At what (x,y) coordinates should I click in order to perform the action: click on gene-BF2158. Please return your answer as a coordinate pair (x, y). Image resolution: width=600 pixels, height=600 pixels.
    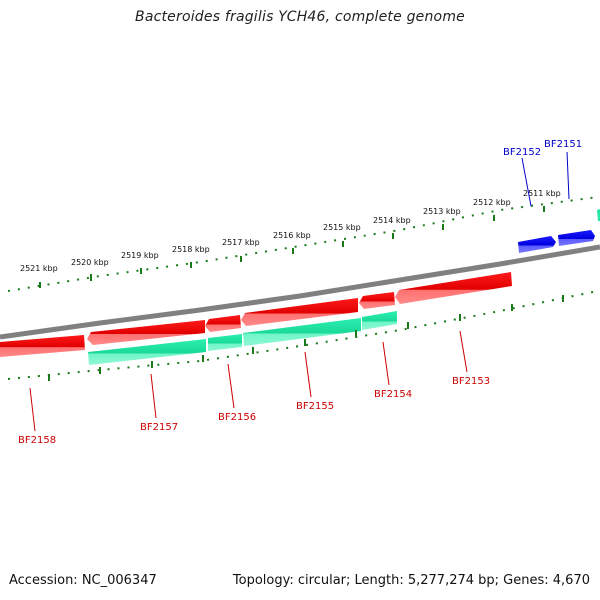
    Looking at the image, I should click on (42, 346).